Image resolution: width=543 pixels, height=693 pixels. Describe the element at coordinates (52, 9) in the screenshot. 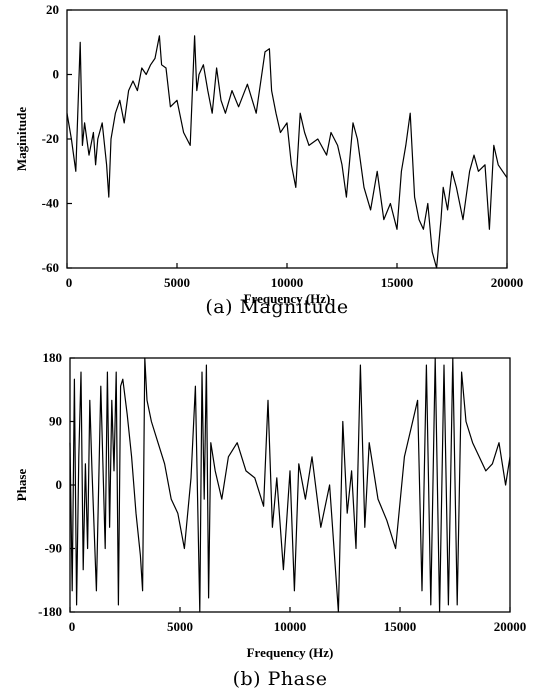

I see `y-tick-label: 20` at that location.